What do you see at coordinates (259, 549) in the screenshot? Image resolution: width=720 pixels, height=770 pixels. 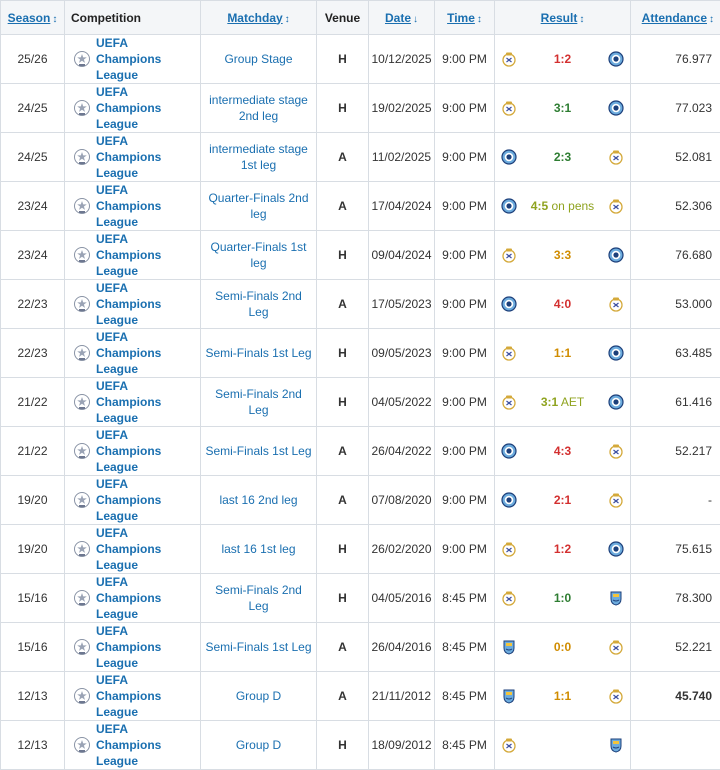 I see `matchday-cell: last 16 1st leg` at bounding box center [259, 549].